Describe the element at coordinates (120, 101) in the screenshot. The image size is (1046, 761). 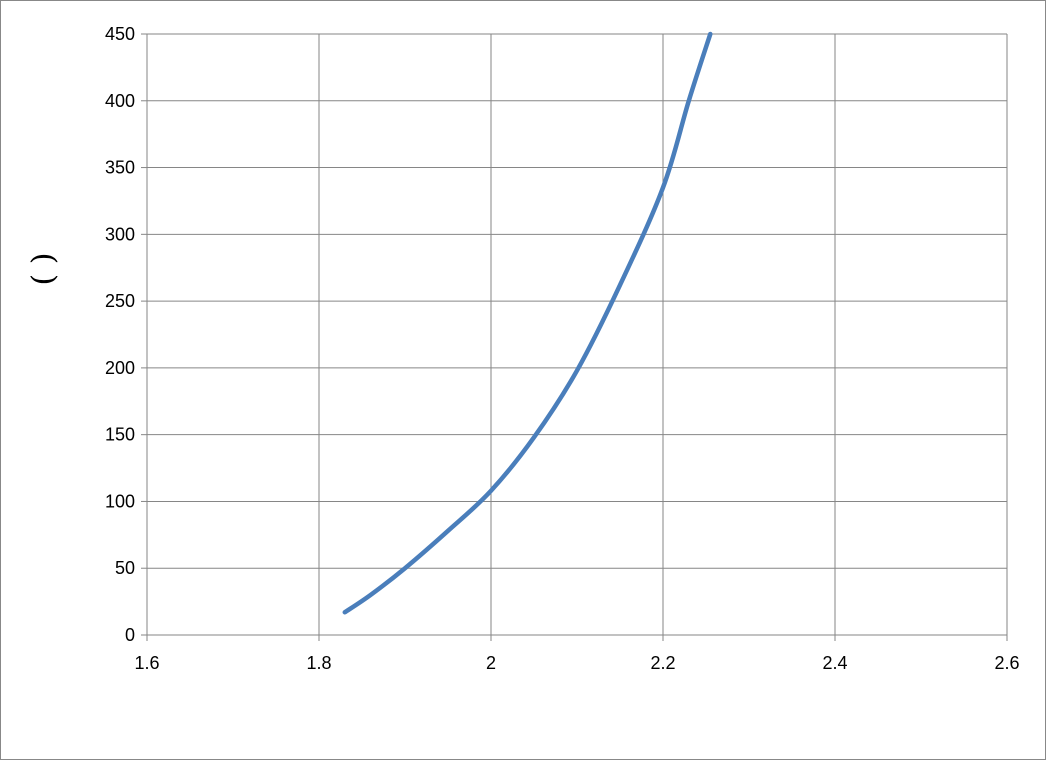
I see `y-tick-label: 400` at that location.